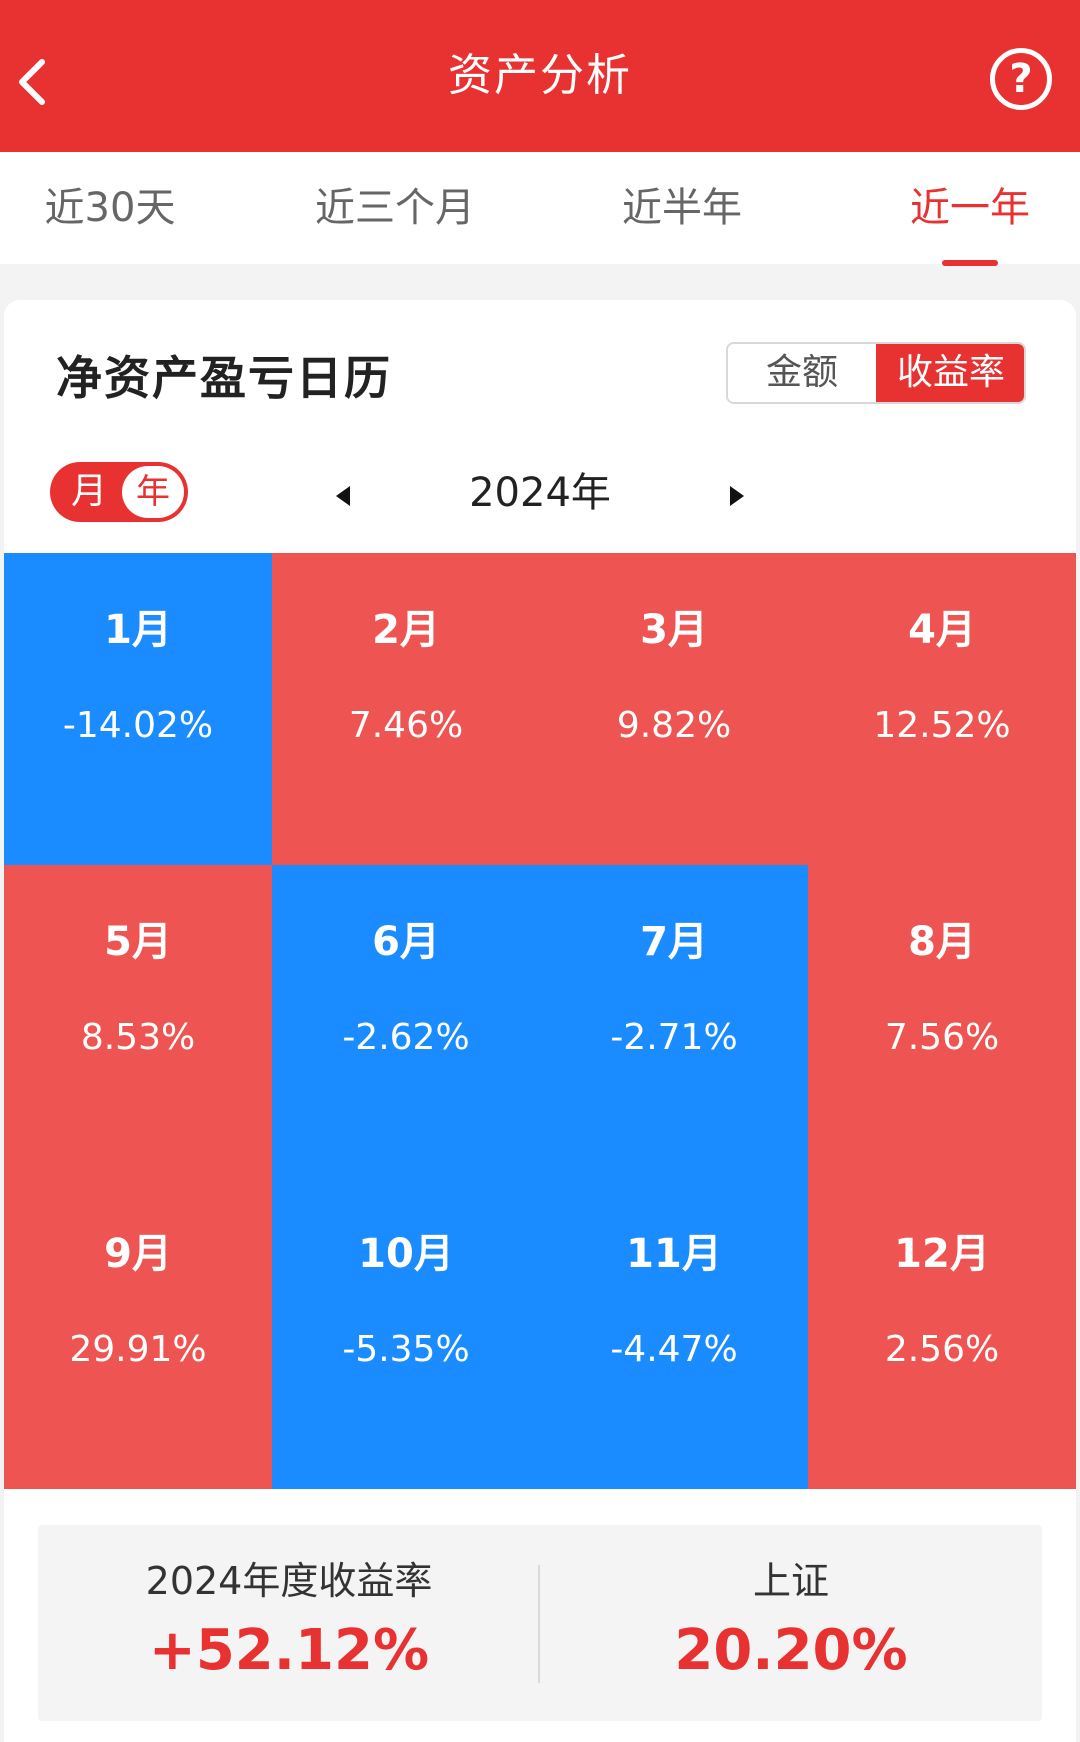 Image resolution: width=1080 pixels, height=1742 pixels. I want to click on card-title: 净资产盈亏日历, so click(224, 378).